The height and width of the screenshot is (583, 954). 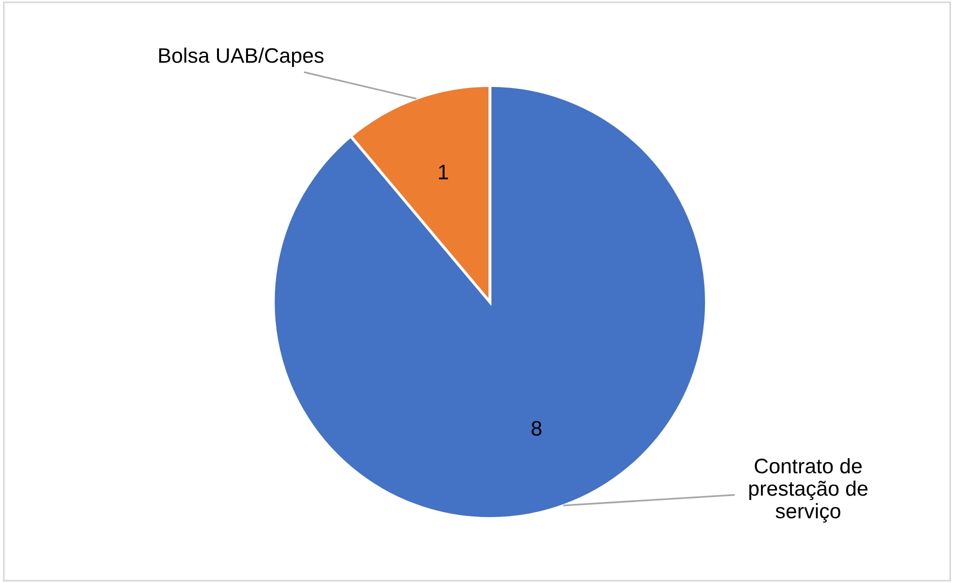 I want to click on data-label: 1, so click(x=443, y=172).